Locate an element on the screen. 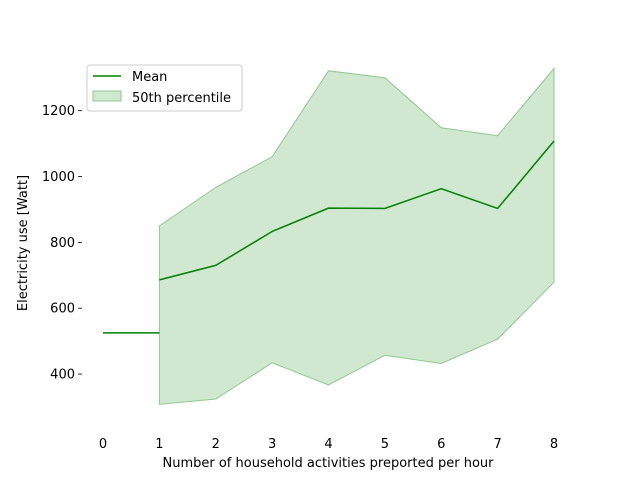 This screenshot has height=480, width=640. legend-frame is located at coordinates (164, 88).